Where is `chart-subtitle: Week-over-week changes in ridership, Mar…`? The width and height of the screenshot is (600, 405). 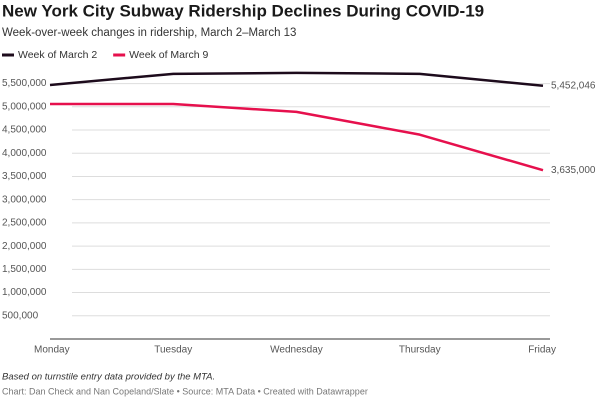 chart-subtitle: Week-over-week changes in ridership, Mar… is located at coordinates (149, 33).